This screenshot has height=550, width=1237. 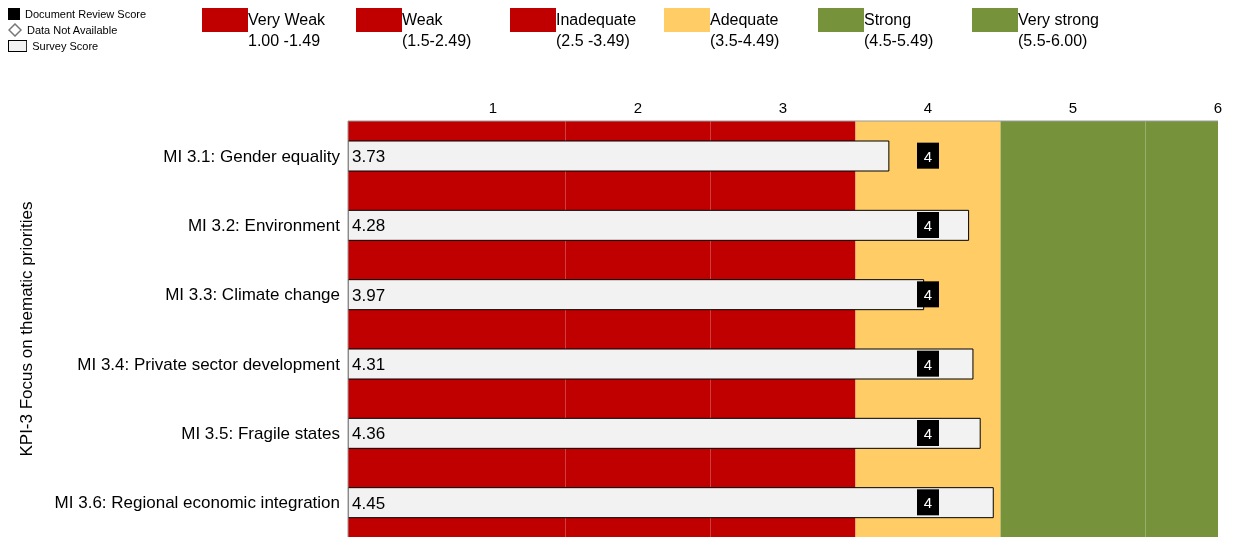 What do you see at coordinates (369, 434) in the screenshot?
I see `data-label: 4.36` at bounding box center [369, 434].